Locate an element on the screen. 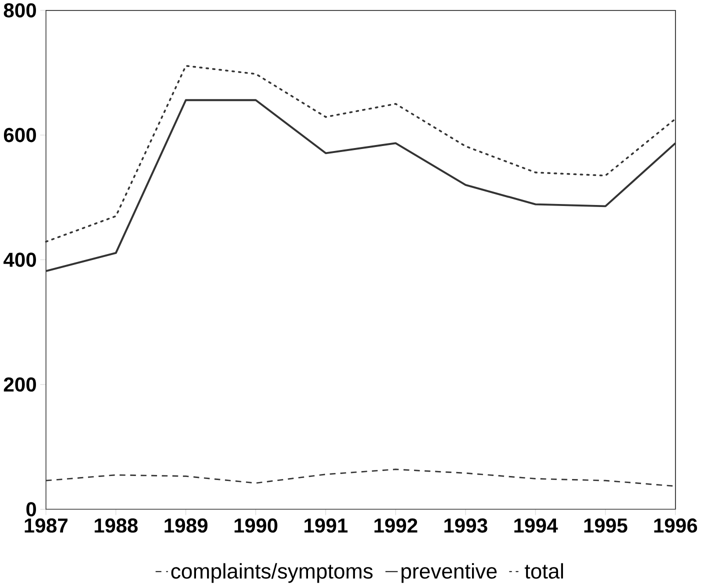 The height and width of the screenshot is (584, 701). y-tick-label: 0 is located at coordinates (31, 509).